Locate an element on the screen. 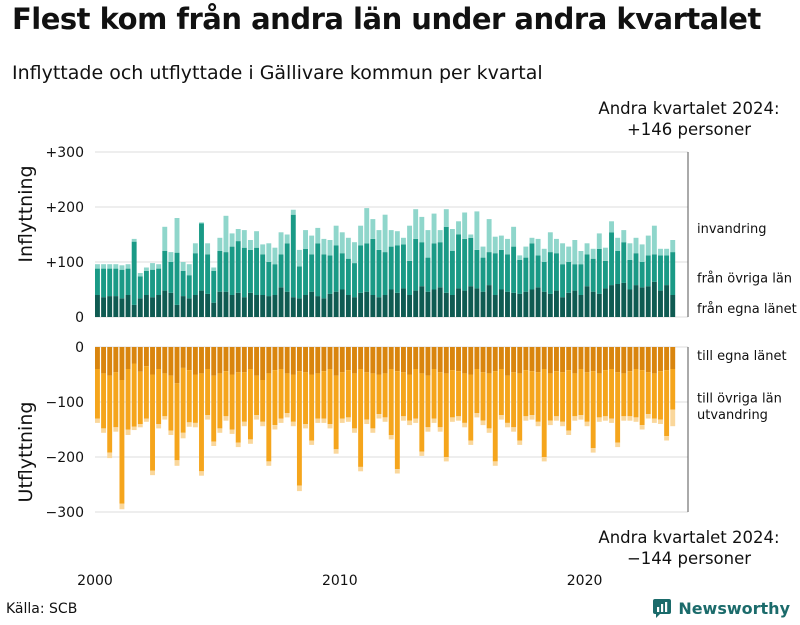  brand: Newsworthy is located at coordinates (721, 608).